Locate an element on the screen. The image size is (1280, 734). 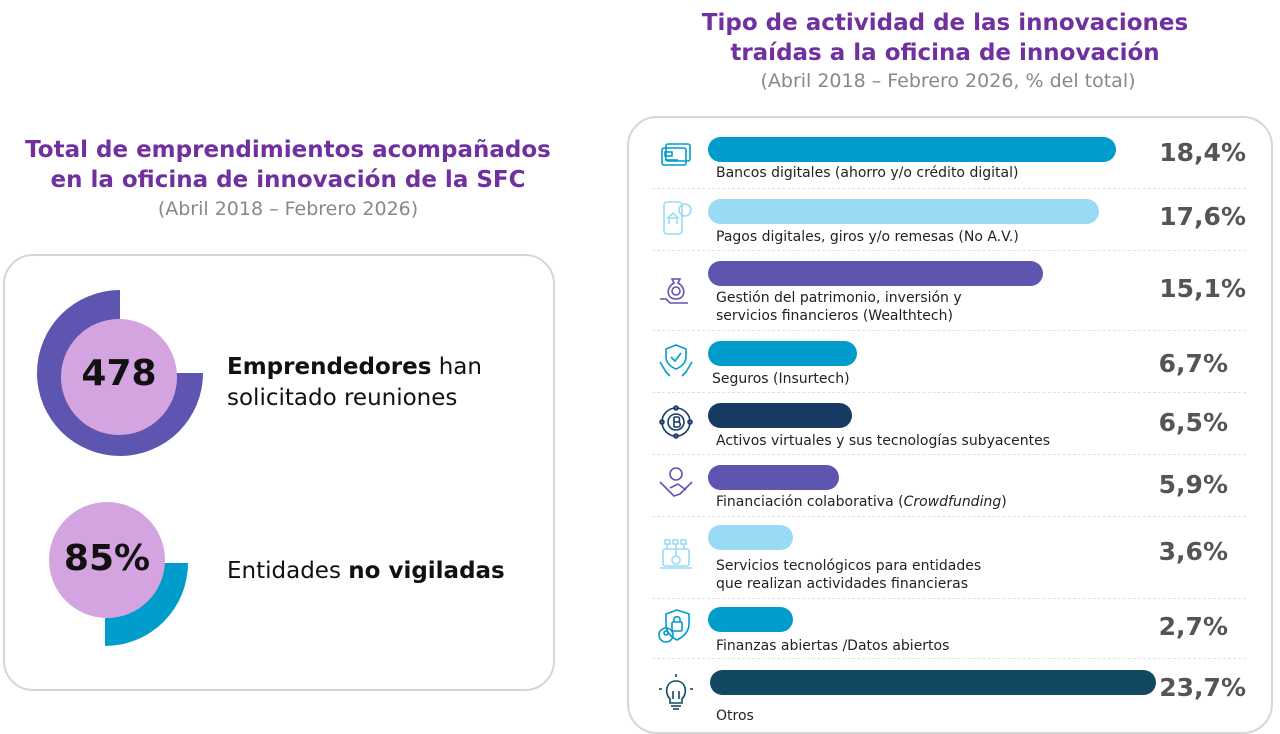
bar-value-label: 17,6% is located at coordinates (1202, 216).